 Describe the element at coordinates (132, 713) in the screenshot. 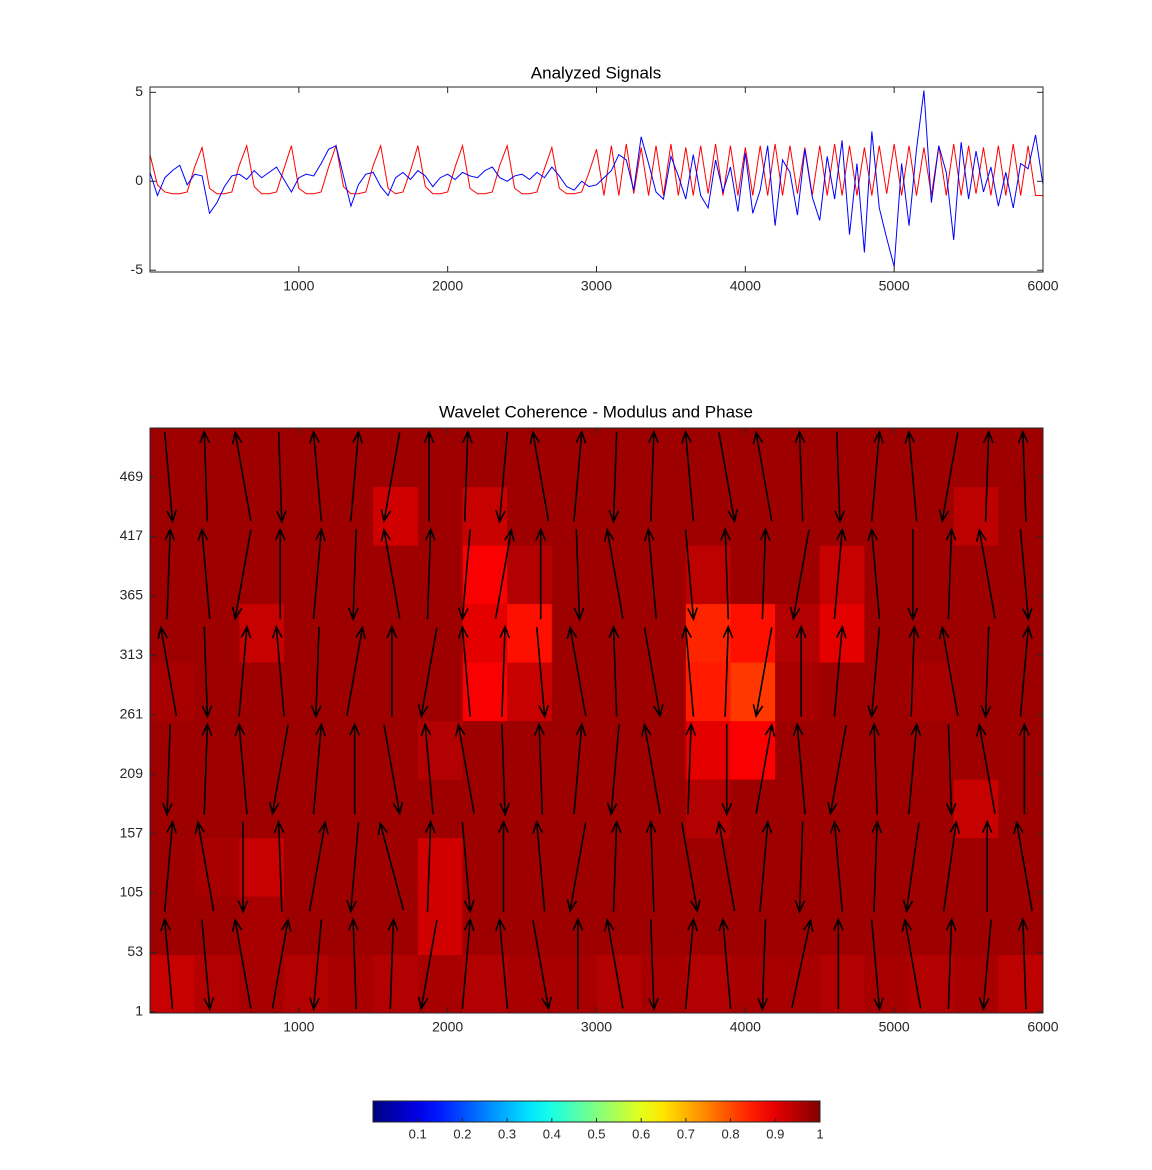

I see `y-tick-label: 261` at that location.